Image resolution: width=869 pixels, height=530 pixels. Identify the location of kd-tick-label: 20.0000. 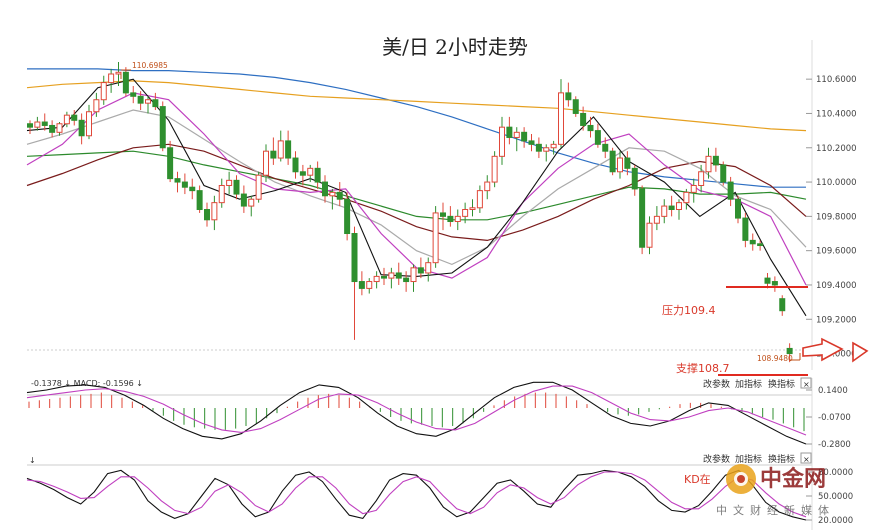
(835, 521).